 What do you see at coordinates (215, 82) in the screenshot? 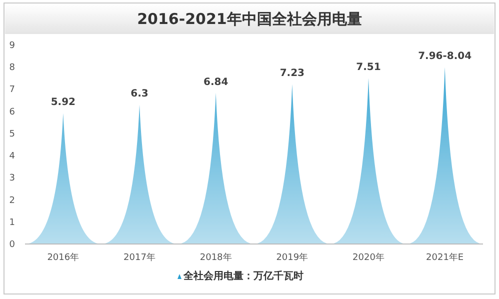
I see `data-label: 6.84` at bounding box center [215, 82].